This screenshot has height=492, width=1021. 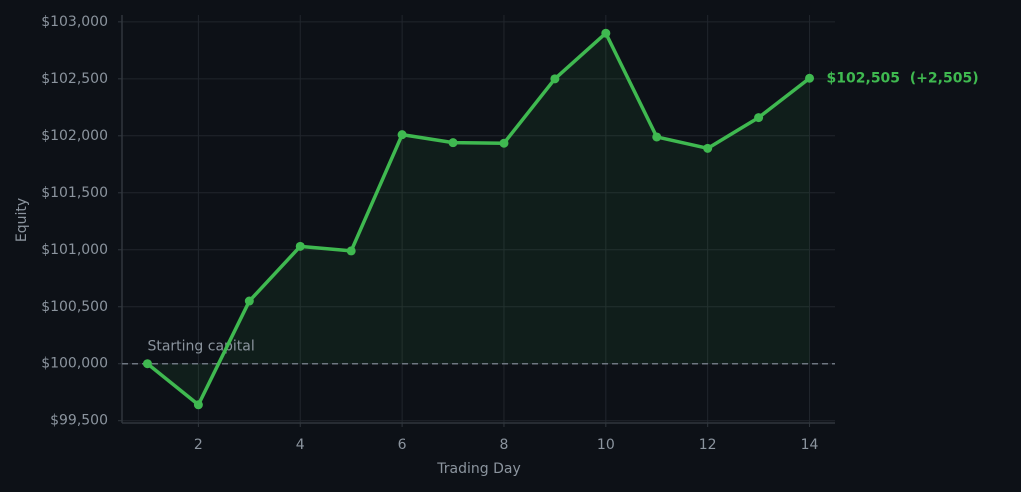 I want to click on x-tick-label: 8, so click(x=504, y=445).